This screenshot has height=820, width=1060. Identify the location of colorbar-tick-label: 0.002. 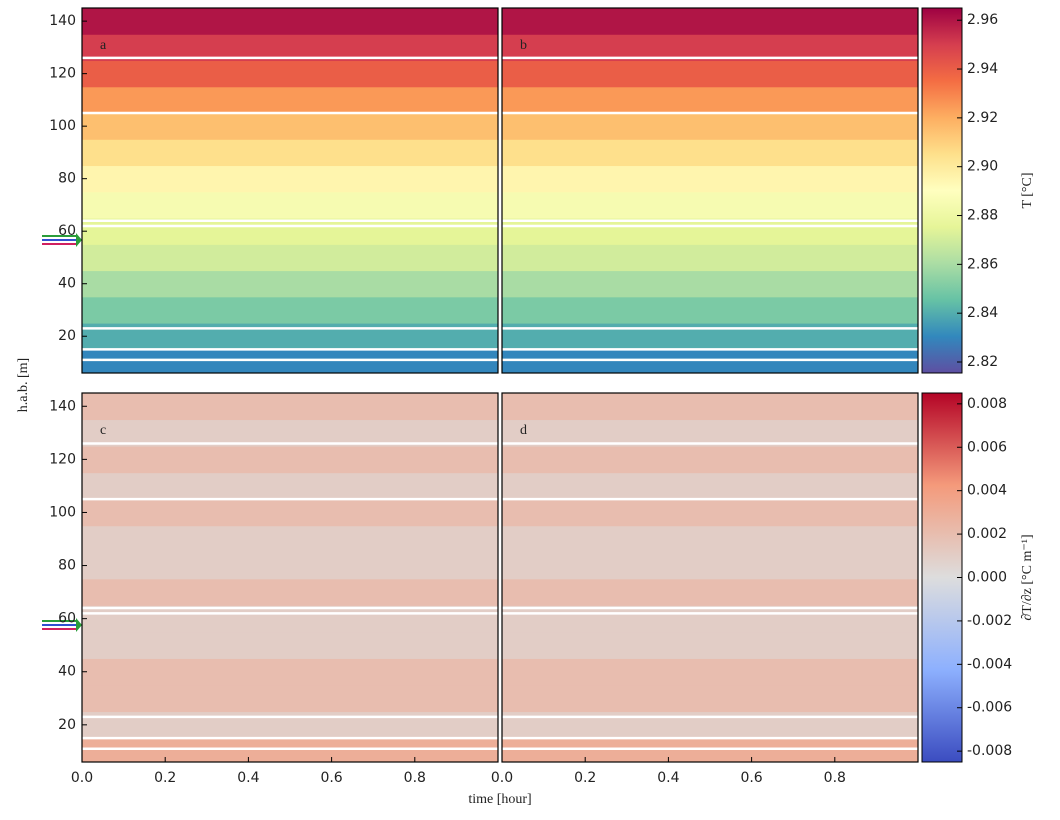
(987, 534).